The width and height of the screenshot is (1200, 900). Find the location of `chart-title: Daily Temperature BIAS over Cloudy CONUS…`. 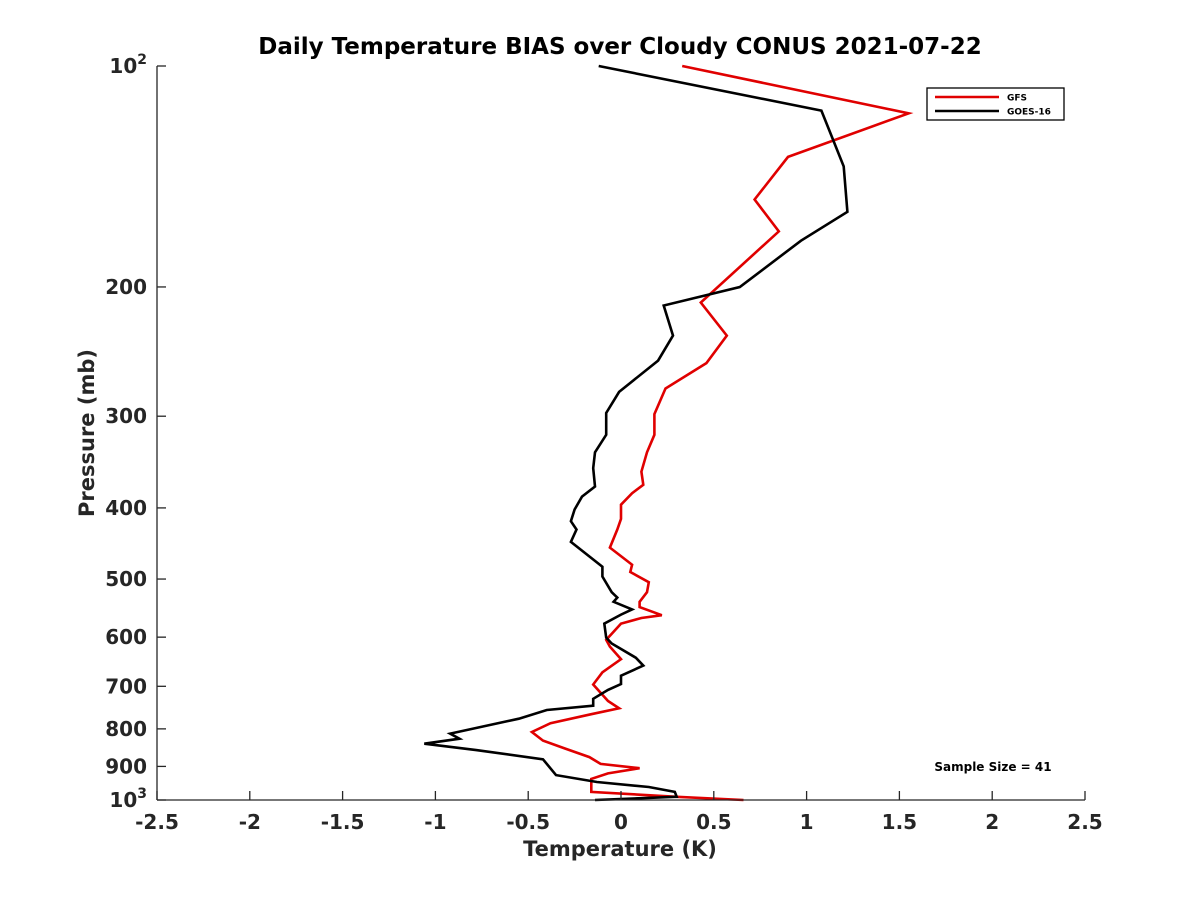

chart-title: Daily Temperature BIAS over Cloudy CONUS… is located at coordinates (619, 47).